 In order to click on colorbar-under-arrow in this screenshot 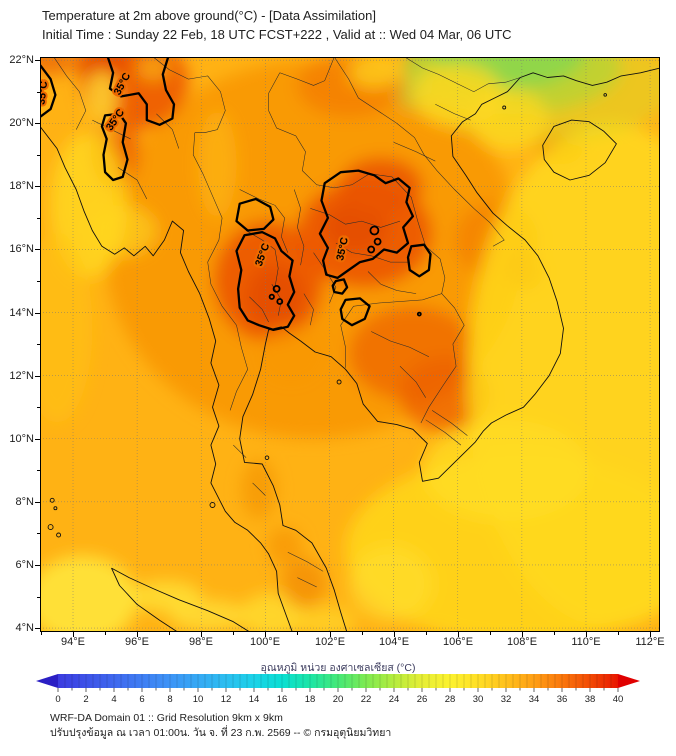, I will do `click(47, 681)`.